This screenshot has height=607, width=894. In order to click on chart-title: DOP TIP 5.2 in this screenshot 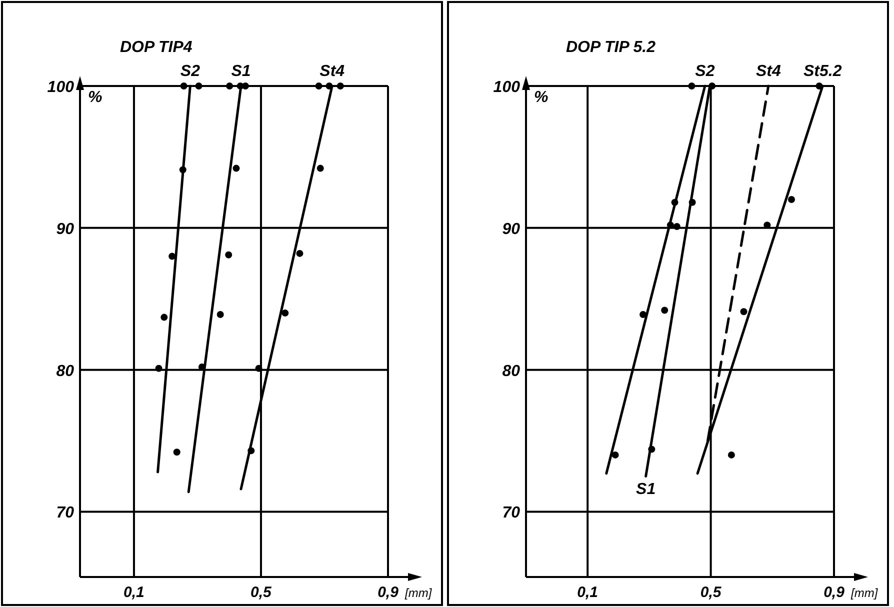, I will do `click(611, 47)`.